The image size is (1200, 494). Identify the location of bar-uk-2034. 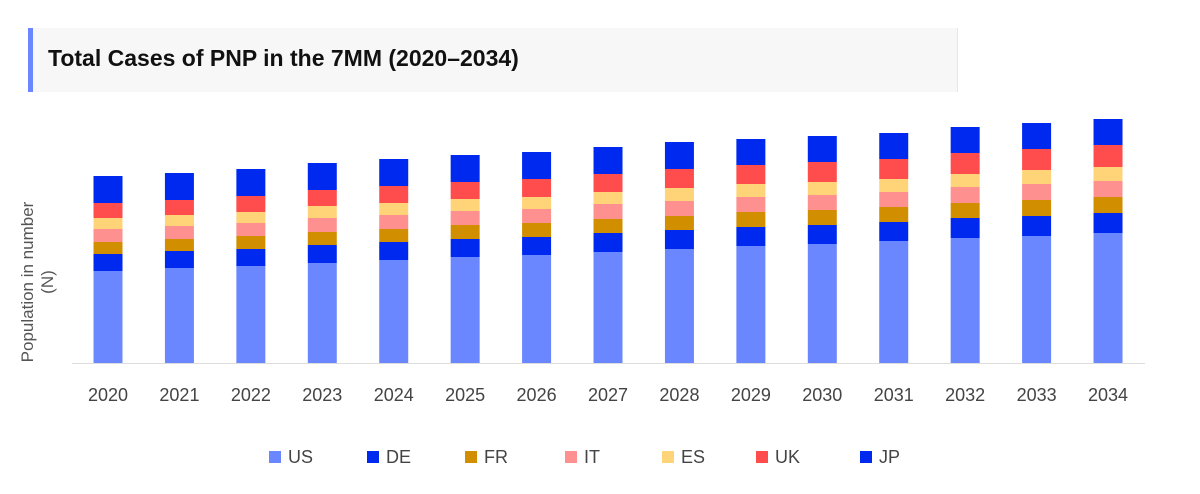
(1108, 156).